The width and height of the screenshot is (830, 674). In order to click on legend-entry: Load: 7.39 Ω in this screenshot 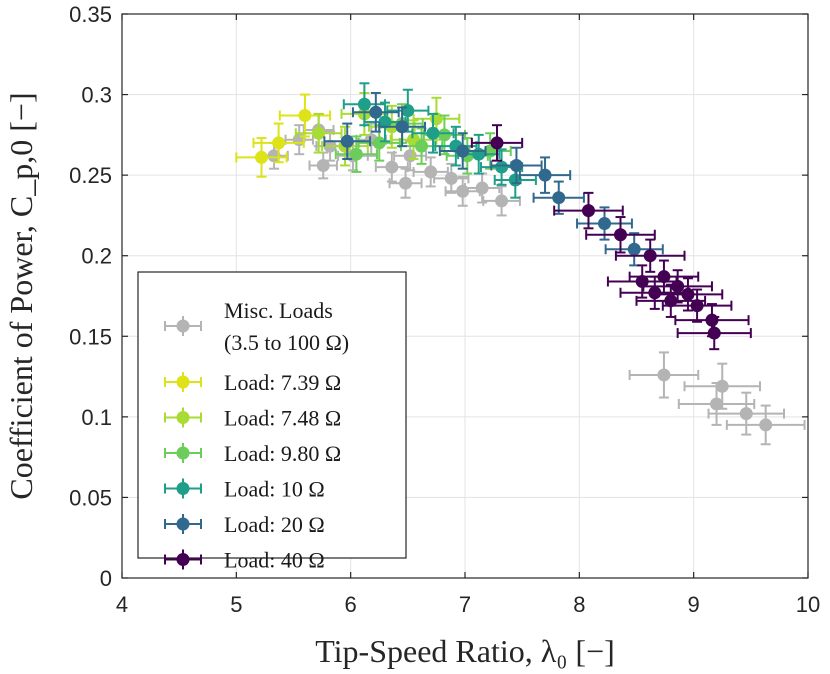, I will do `click(252, 382)`.